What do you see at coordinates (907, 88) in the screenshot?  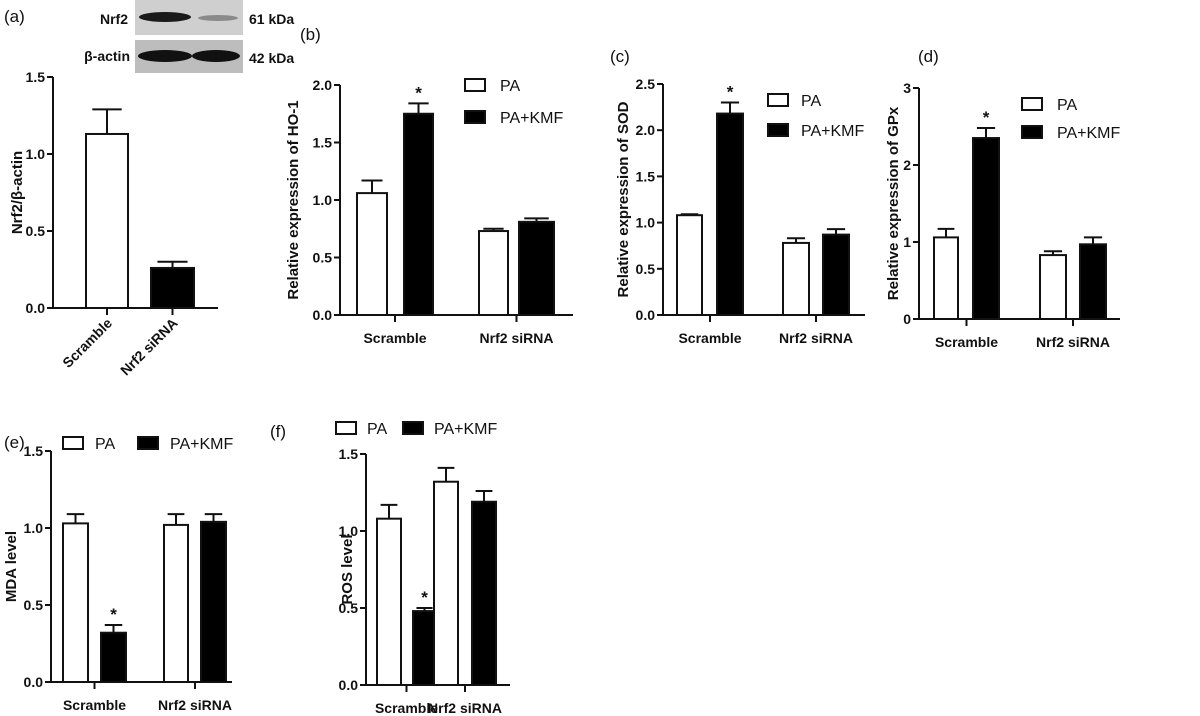 I see `y-tick-label: 3` at bounding box center [907, 88].